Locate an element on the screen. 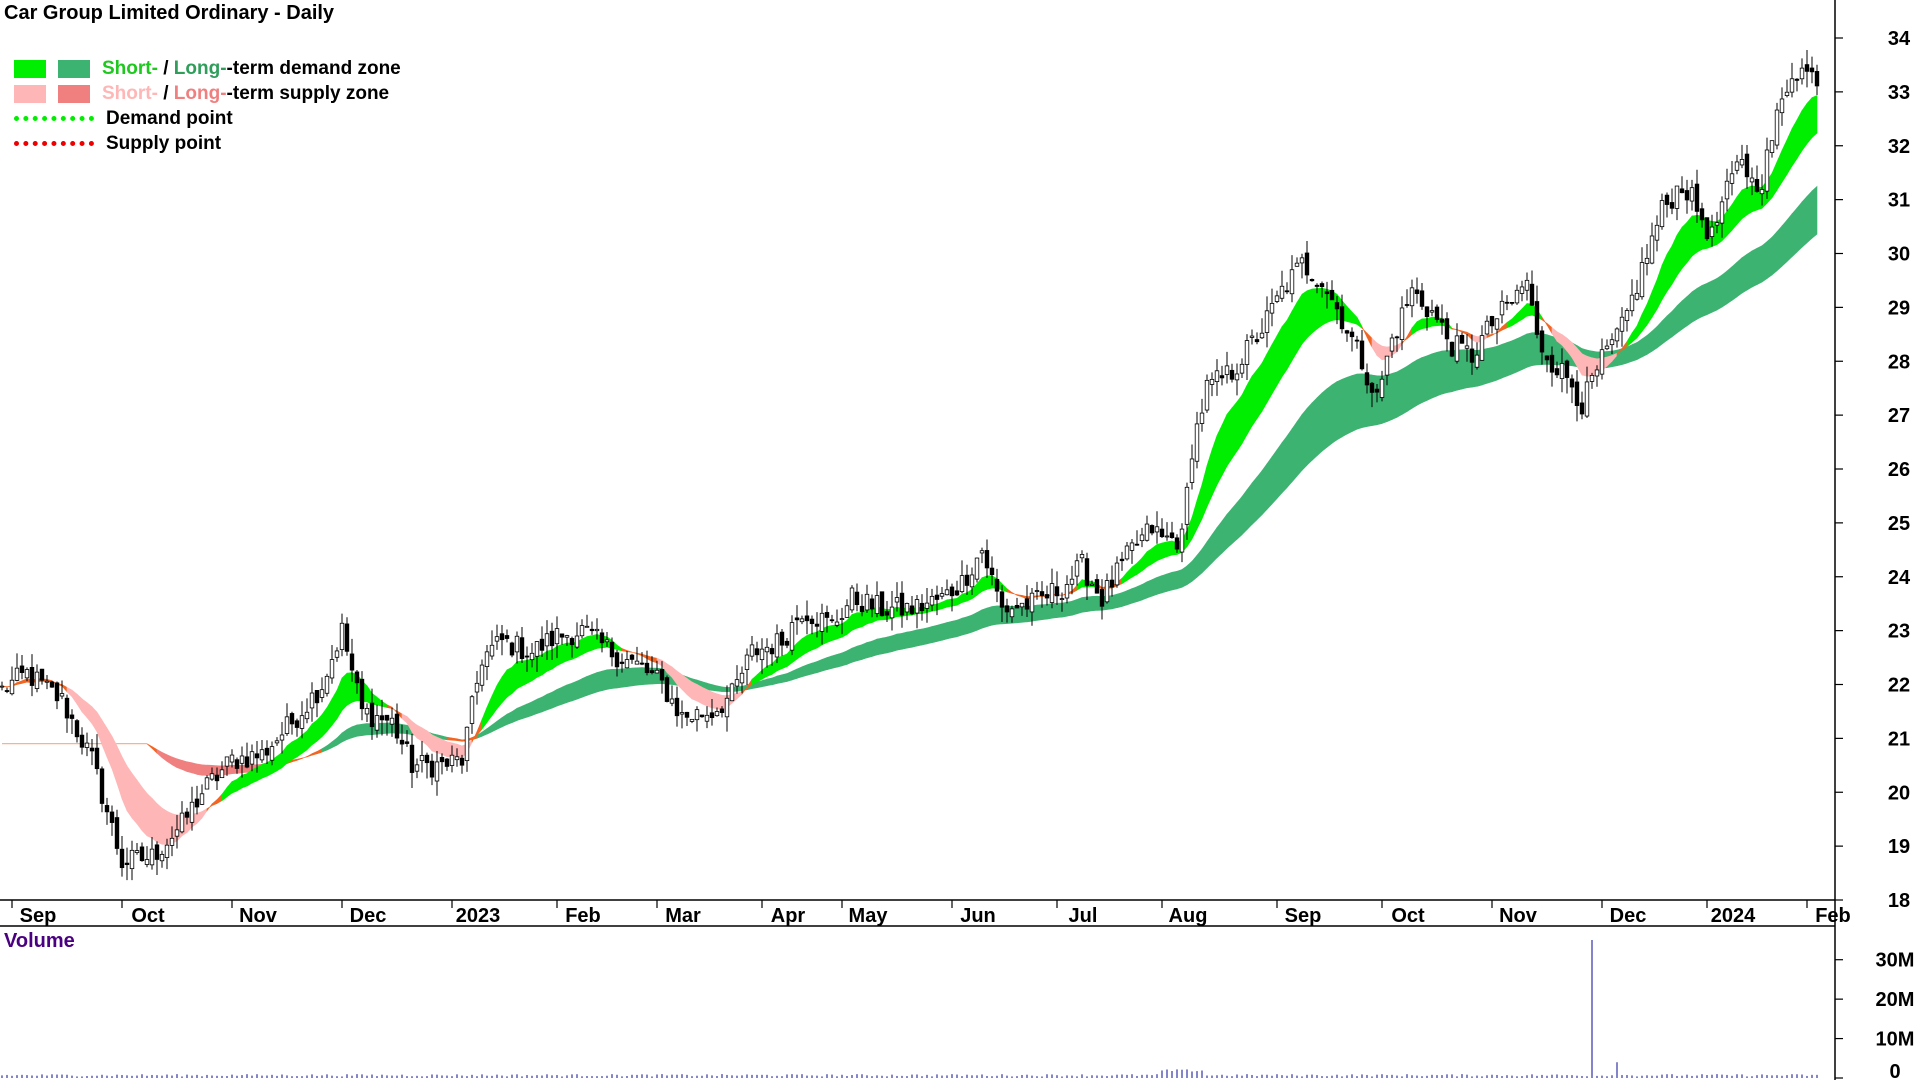 Image resolution: width=1920 pixels, height=1080 pixels. time-tick-label: Oct is located at coordinates (1408, 916).